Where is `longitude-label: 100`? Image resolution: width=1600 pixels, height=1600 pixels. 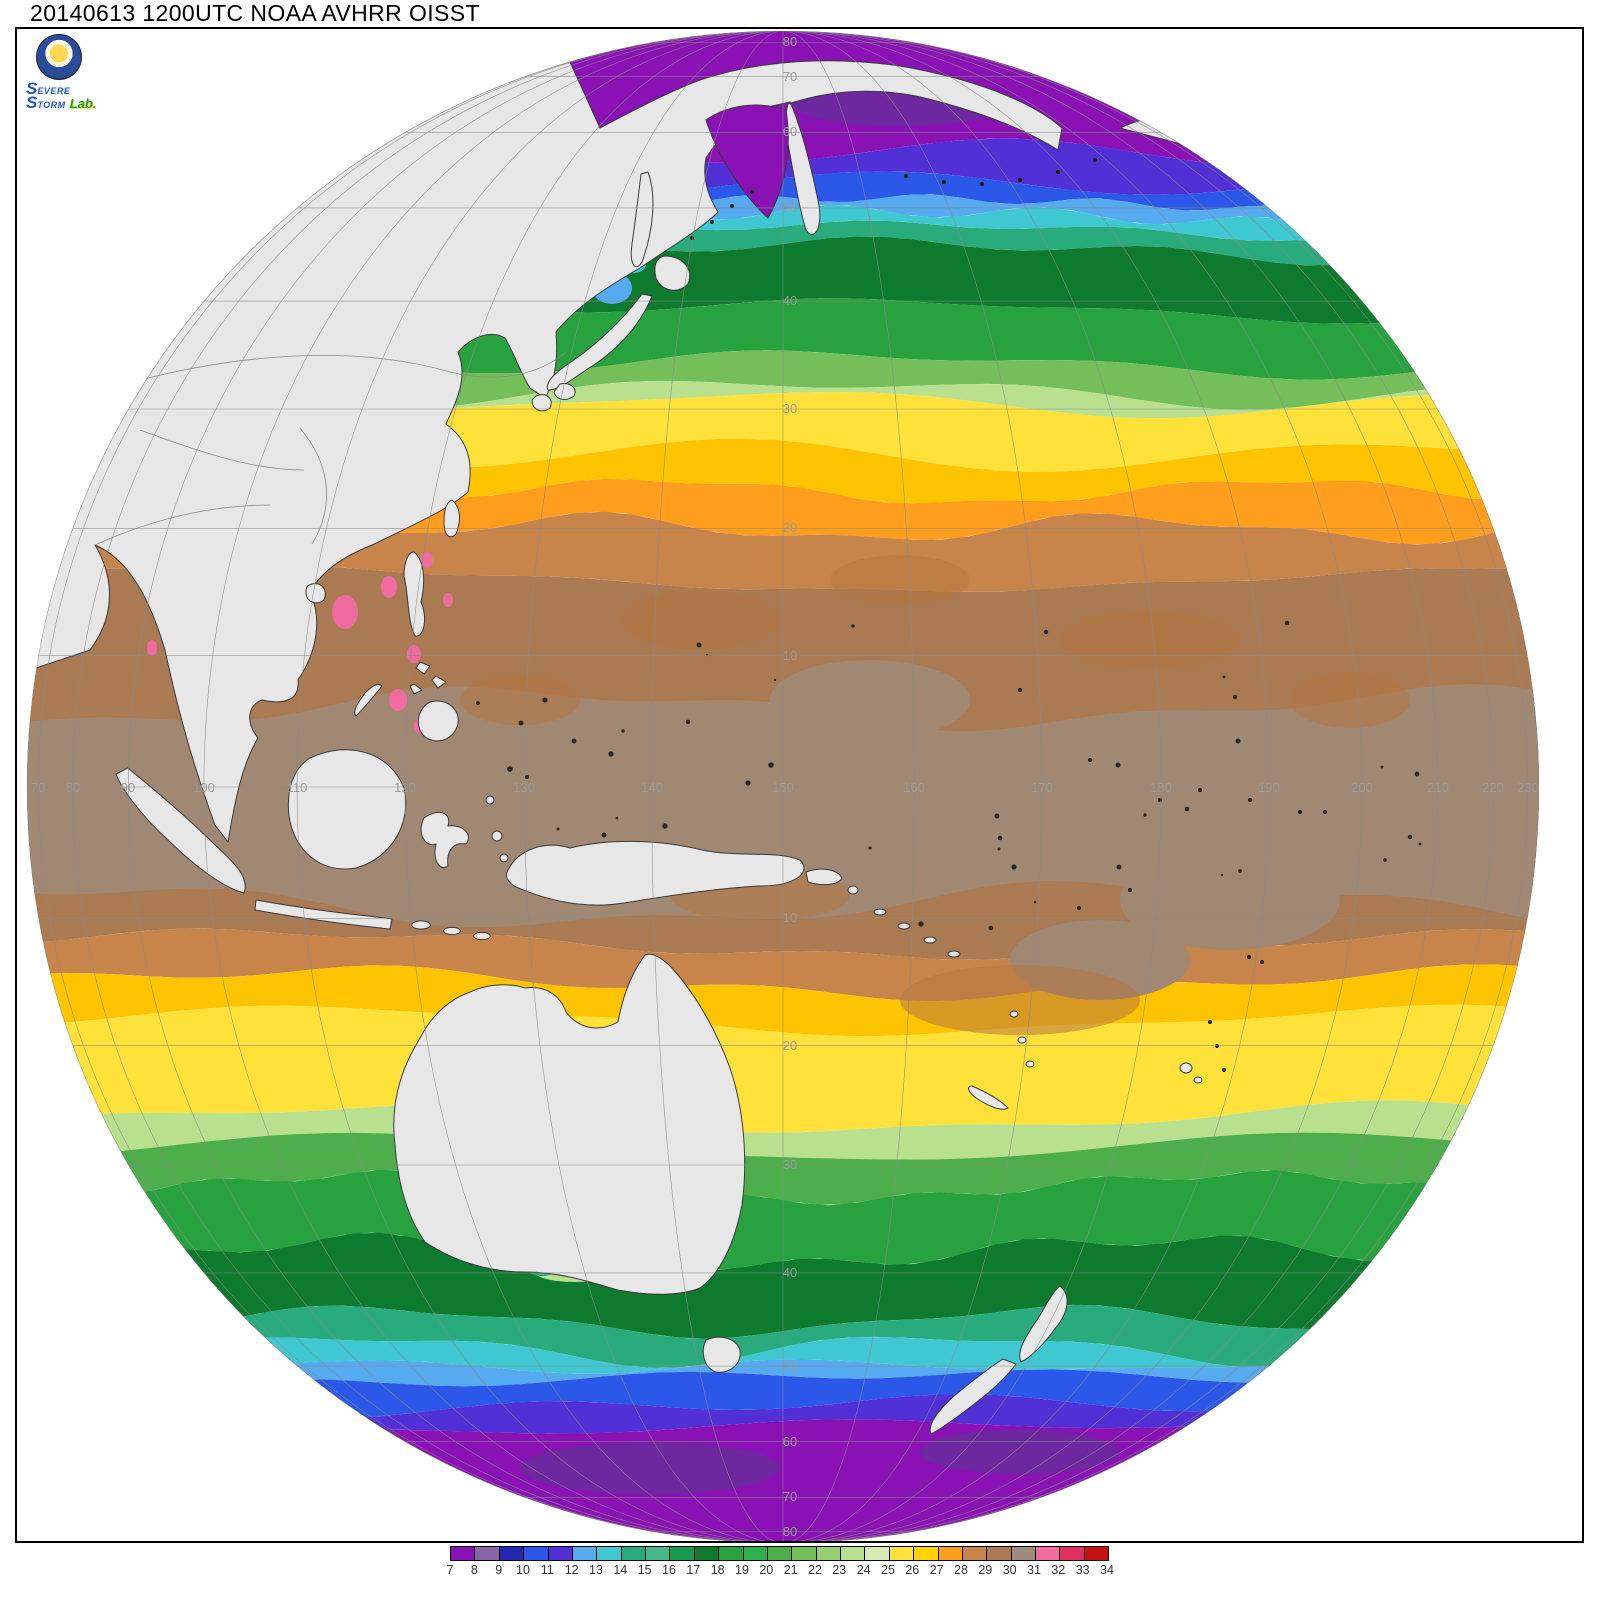 longitude-label: 100 is located at coordinates (204, 787).